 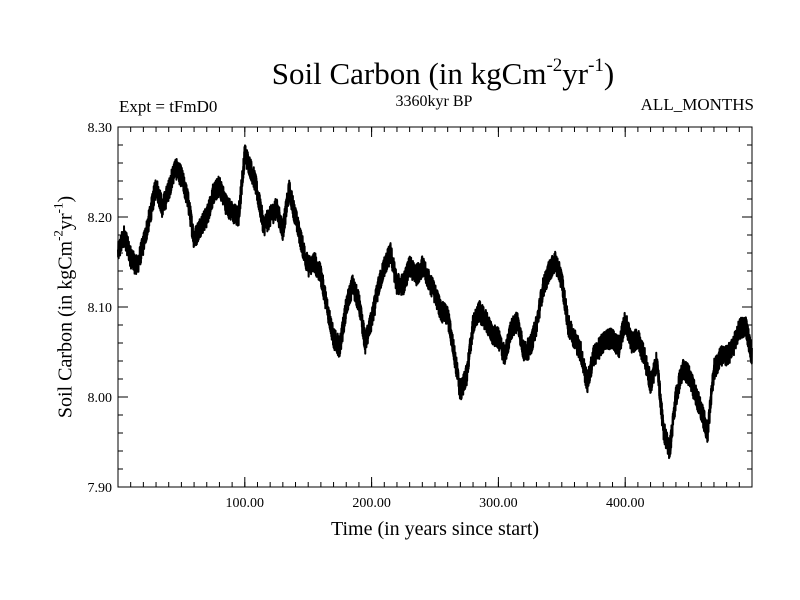 I want to click on y-tick-label: 8.30, so click(x=100, y=128).